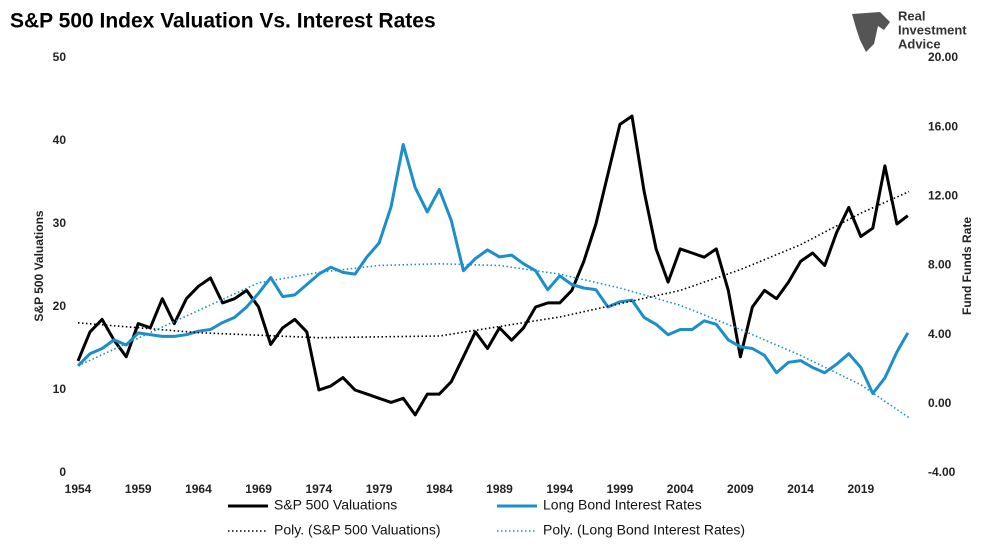 This screenshot has height=557, width=1003. I want to click on legend-label: Long Bond Interest Rates, so click(622, 505).